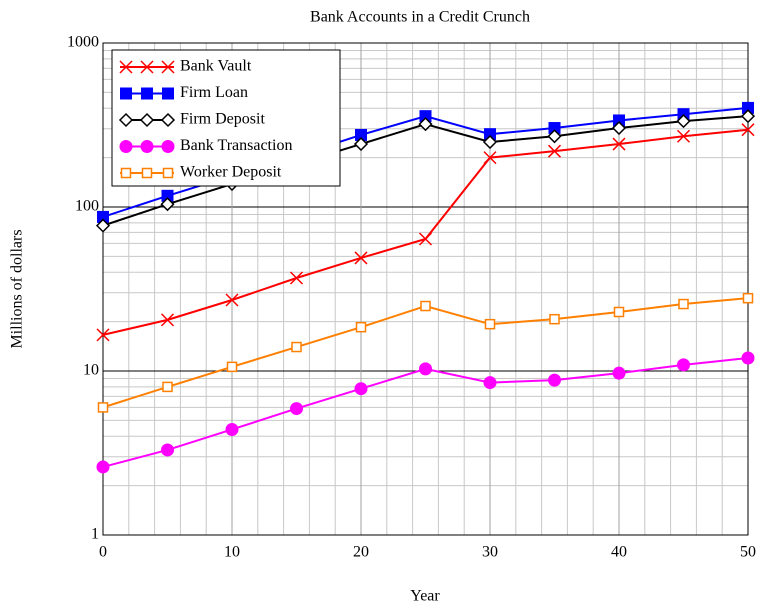 Image resolution: width=767 pixels, height=609 pixels. Describe the element at coordinates (425, 596) in the screenshot. I see `x-axis-label: Year` at that location.